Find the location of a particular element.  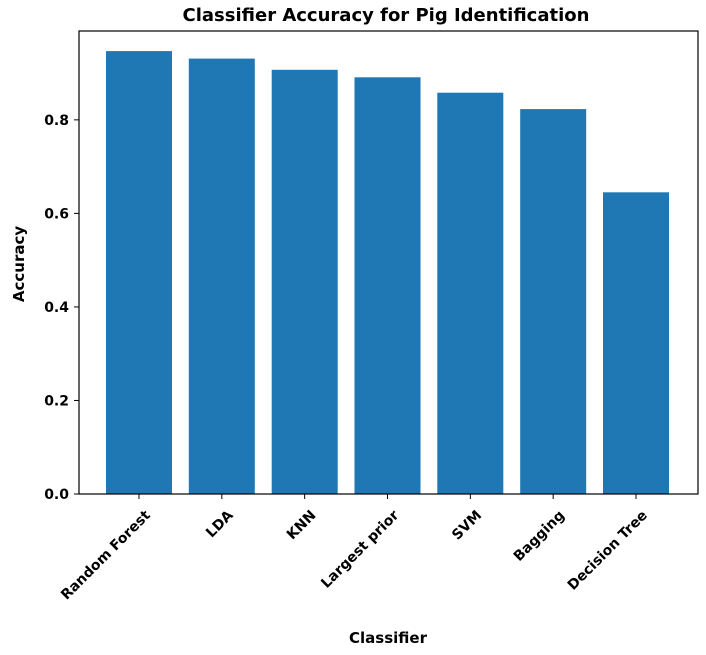

x-tick-label: Bagging is located at coordinates (539, 536).